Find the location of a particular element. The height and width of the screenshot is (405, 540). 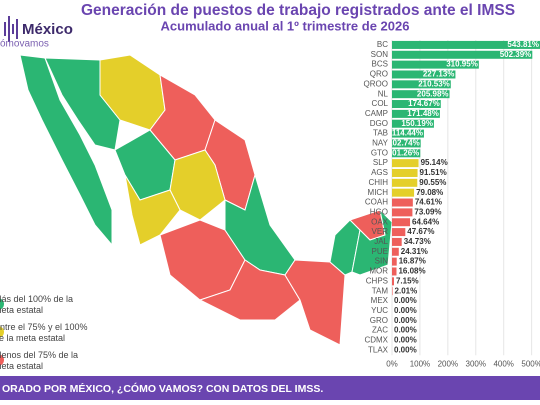

y-tick-label: COL is located at coordinates (380, 103).